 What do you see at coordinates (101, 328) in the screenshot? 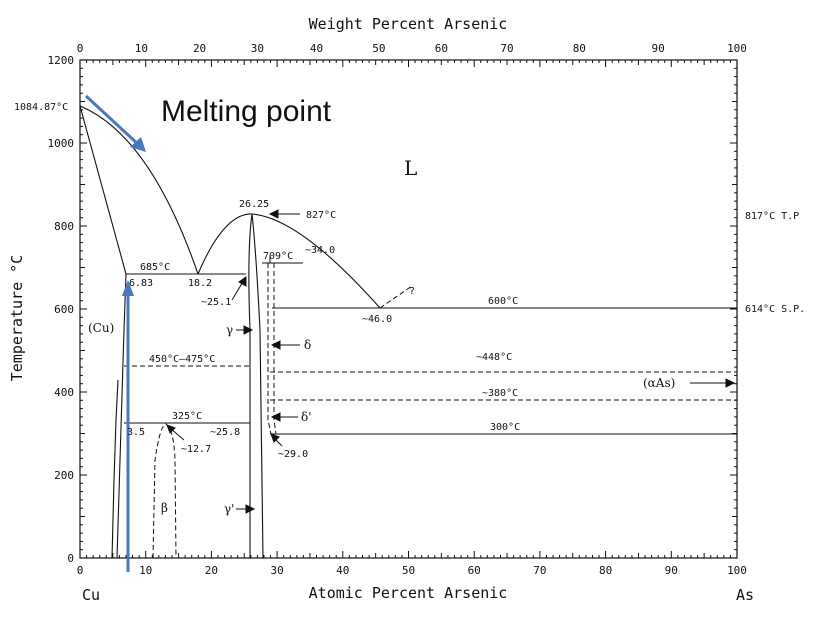
I see `cu-phase-label: (Cu)` at bounding box center [101, 328].